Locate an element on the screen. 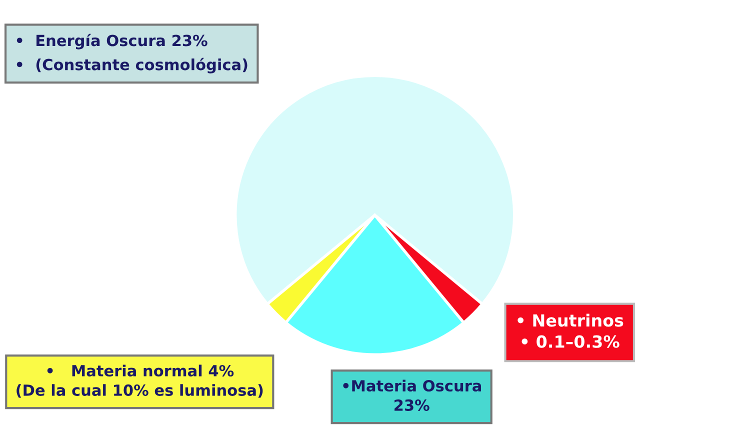  slice-label: • Materia normal 4% (De la cual 10% es luminosa) is located at coordinates (139, 381).